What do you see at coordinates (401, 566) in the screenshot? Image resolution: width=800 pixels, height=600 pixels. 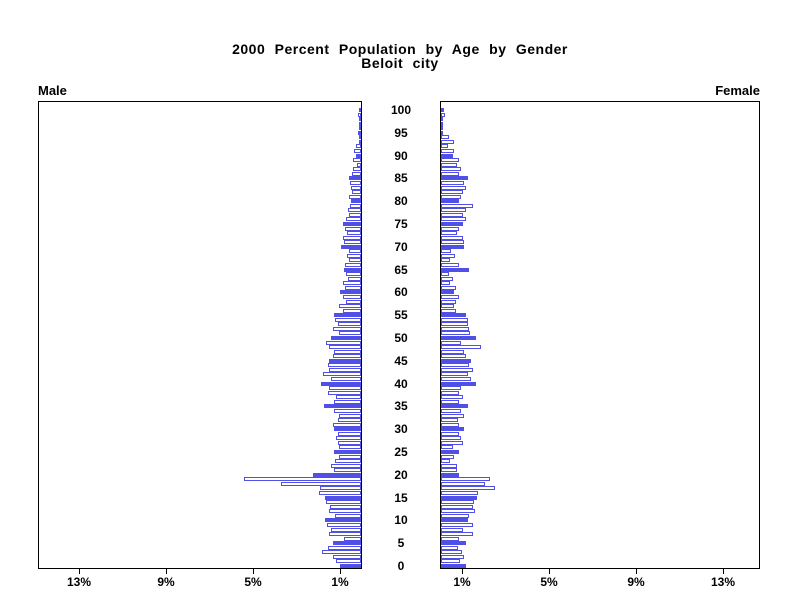 I see `age-tick-label-0: 0` at bounding box center [401, 566].